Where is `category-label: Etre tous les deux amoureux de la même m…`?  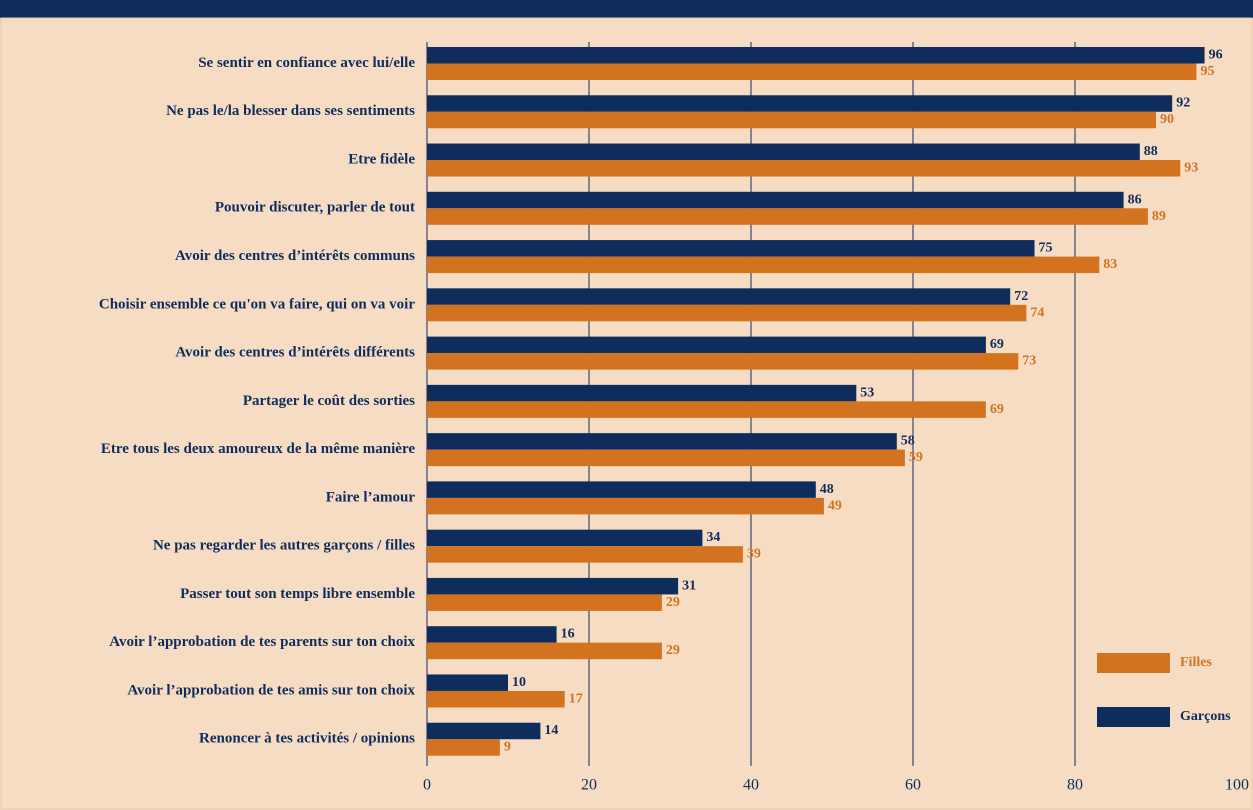 category-label: Etre tous les deux amoureux de la même m… is located at coordinates (258, 449).